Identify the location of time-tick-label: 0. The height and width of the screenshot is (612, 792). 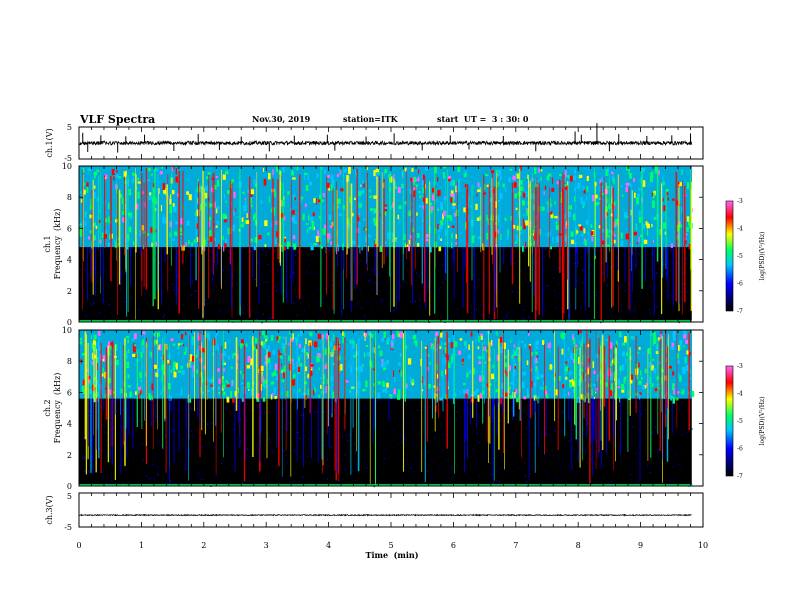
(78, 545).